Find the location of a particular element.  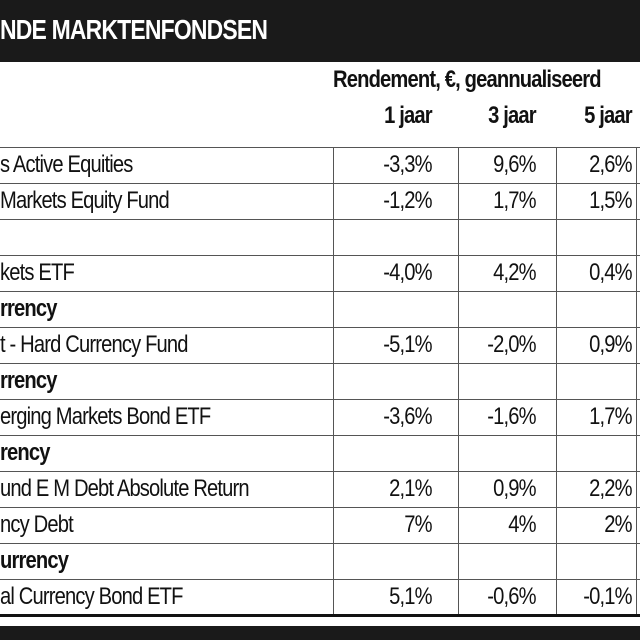

row-label: Markets Equity Fund is located at coordinates (85, 200).